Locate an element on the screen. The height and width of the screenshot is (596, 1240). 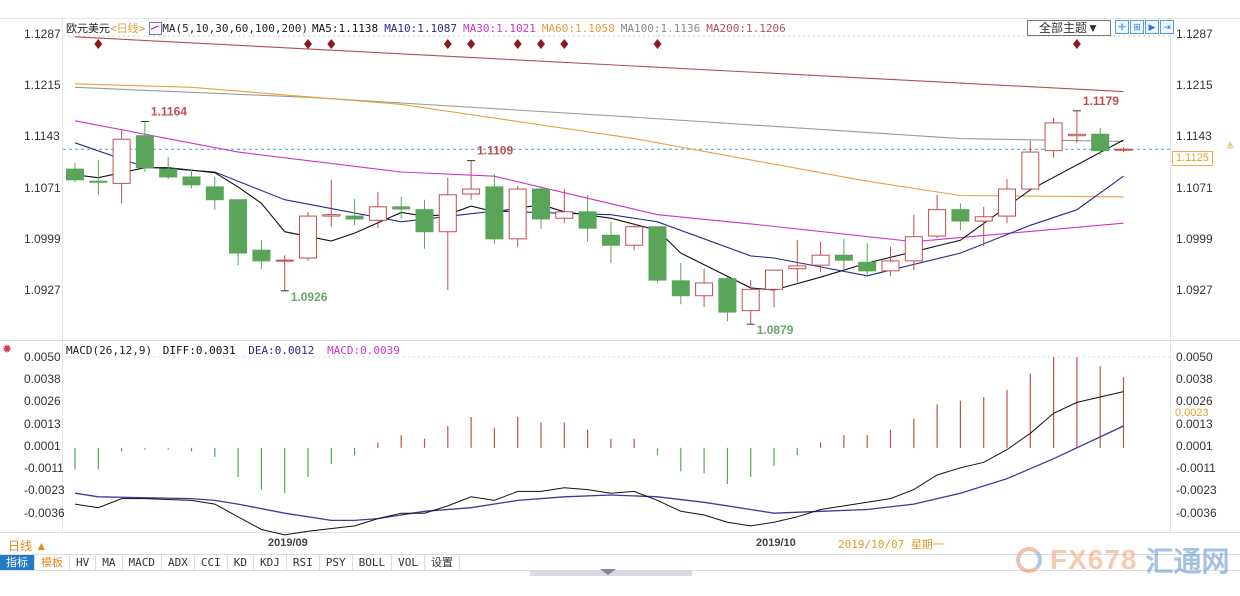
macd-tick-left: 0.0001 is located at coordinates (42, 446).